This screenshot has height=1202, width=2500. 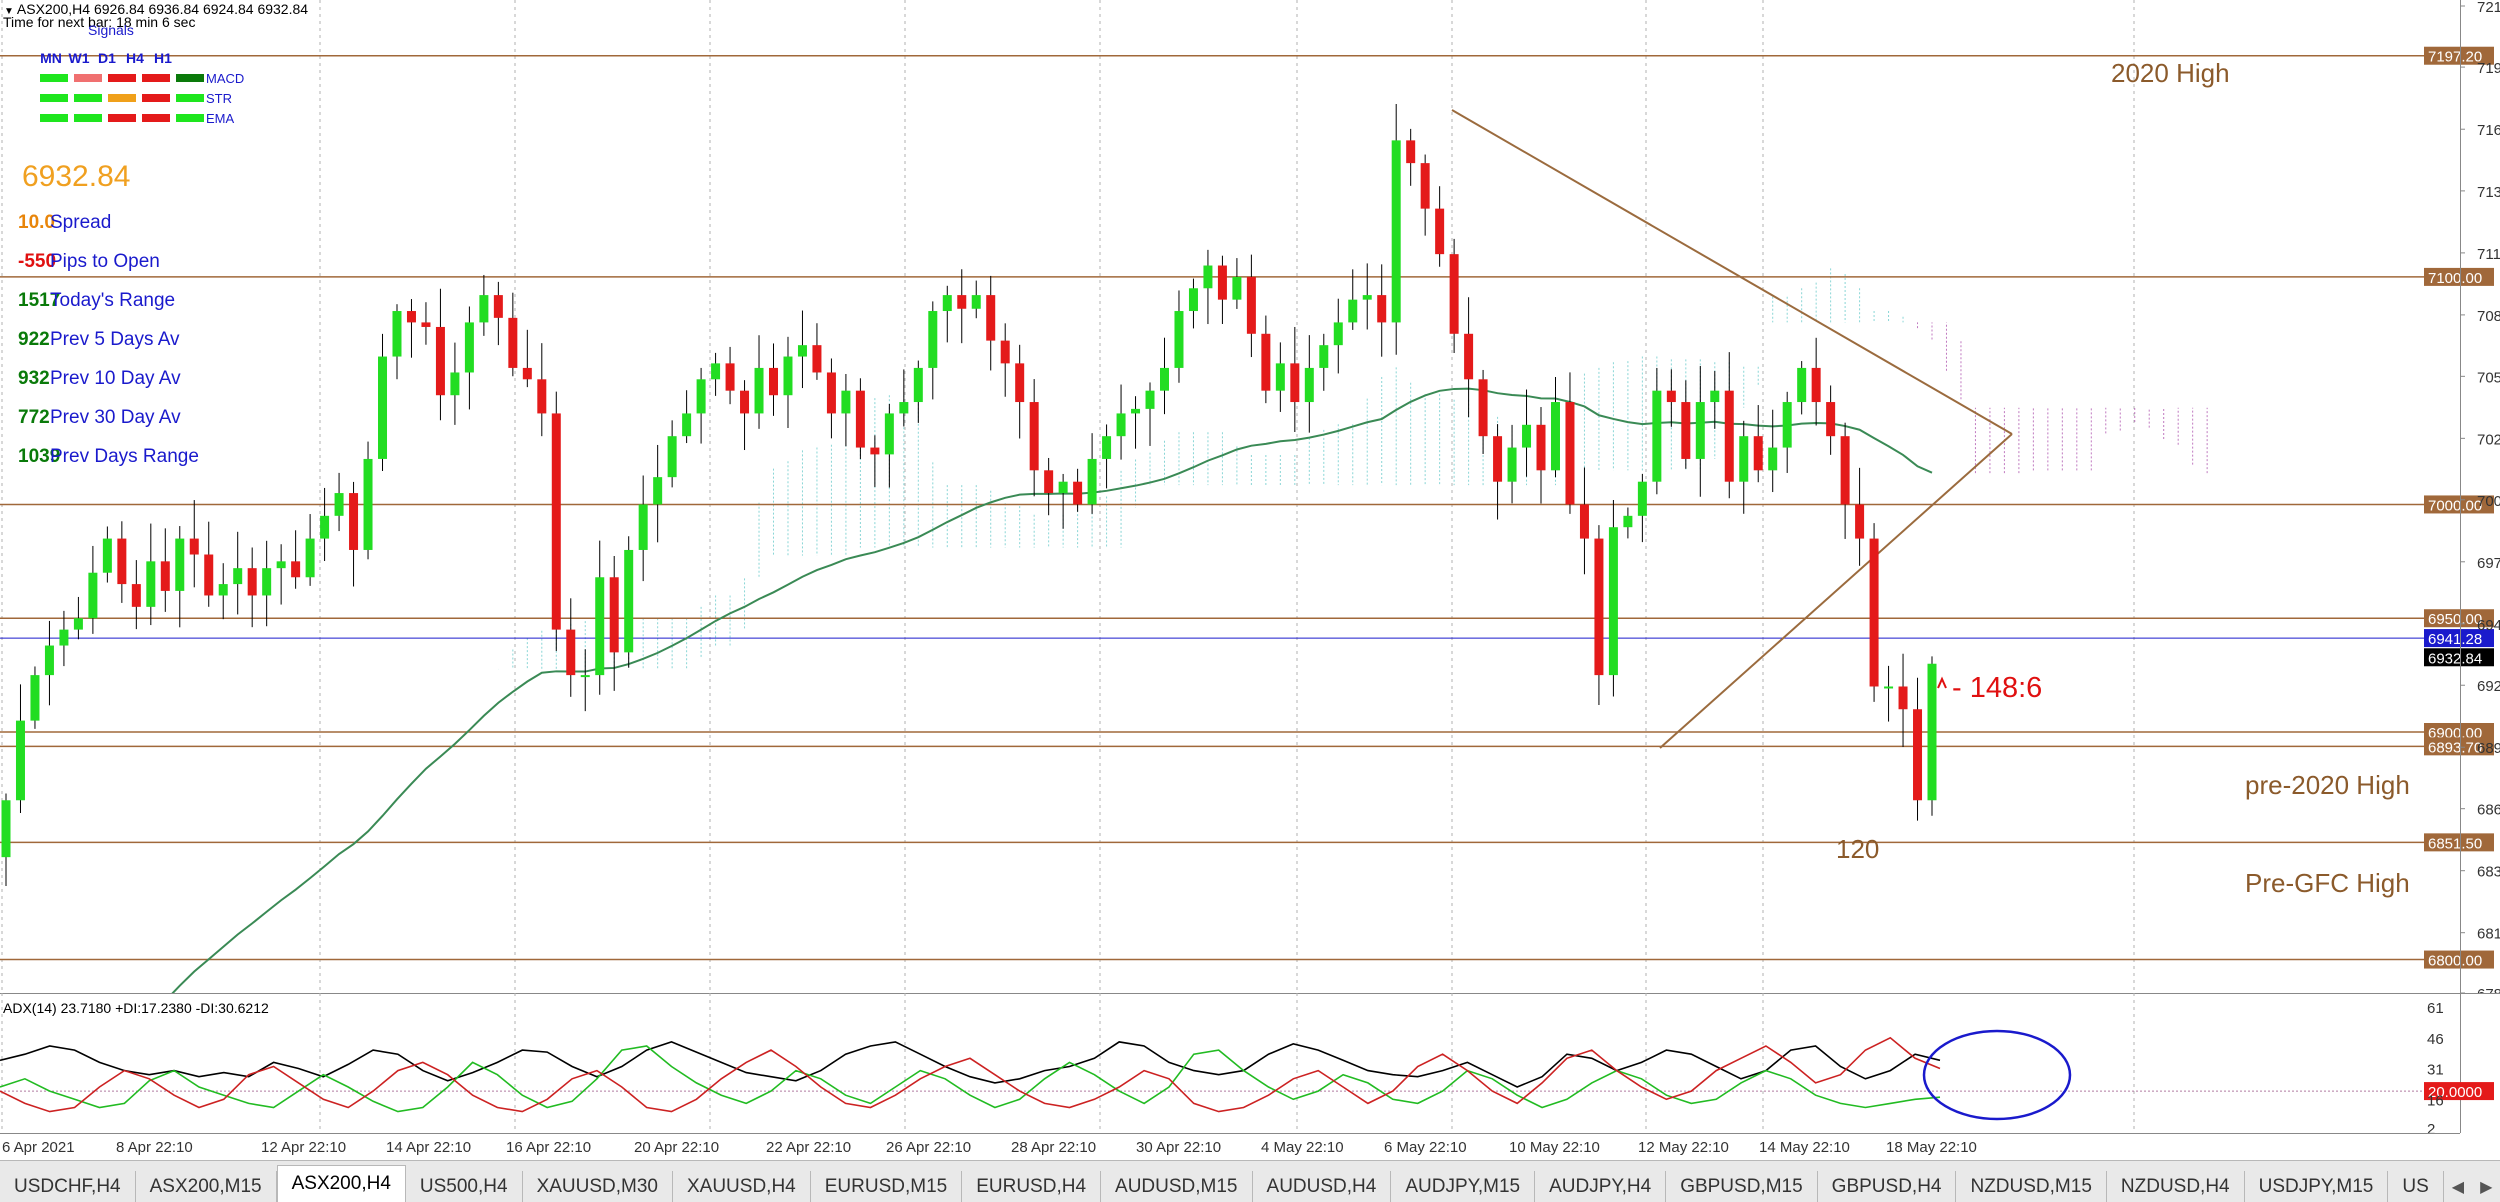 What do you see at coordinates (68, 1186) in the screenshot?
I see `chart-tab: USDCHF,H4` at bounding box center [68, 1186].